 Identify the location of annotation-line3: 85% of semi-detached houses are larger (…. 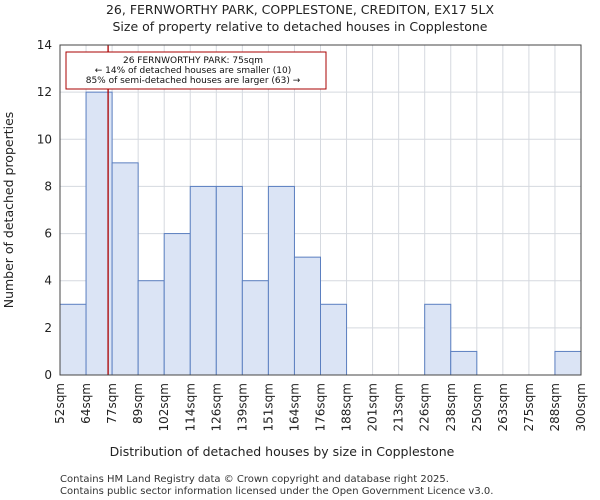
(193, 81).